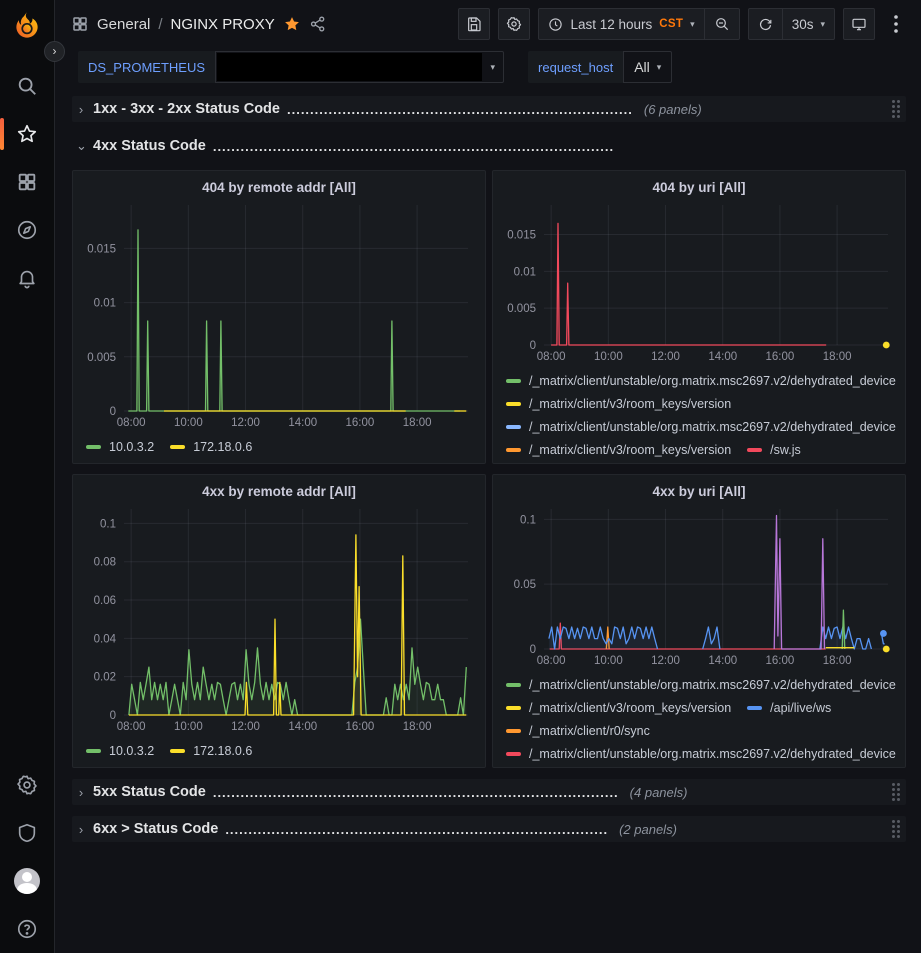 This screenshot has height=953, width=921. Describe the element at coordinates (124, 24) in the screenshot. I see `breadcrumb-folder: General` at that location.